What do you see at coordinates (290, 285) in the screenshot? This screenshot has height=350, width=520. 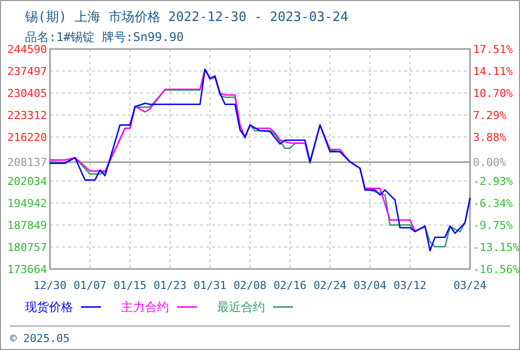 I see `x-tick-label: 02/16` at bounding box center [290, 285].